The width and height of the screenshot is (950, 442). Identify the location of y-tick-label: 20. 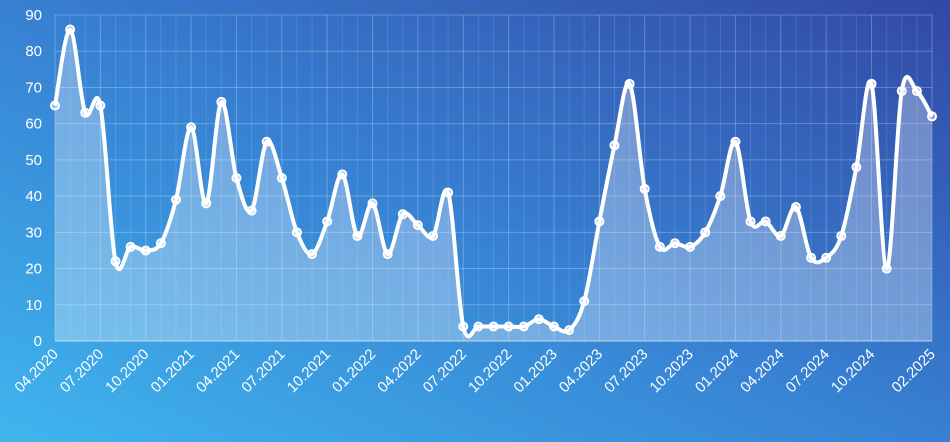
(33, 269).